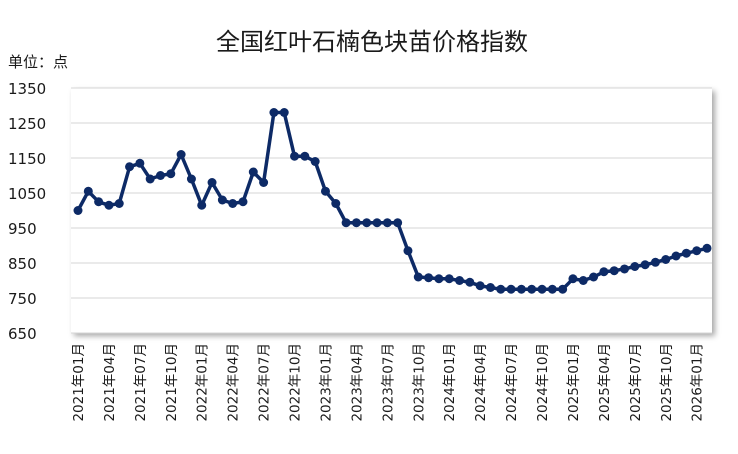  Describe the element at coordinates (172, 382) in the screenshot. I see `x-tick-label: 2021年10月` at that location.